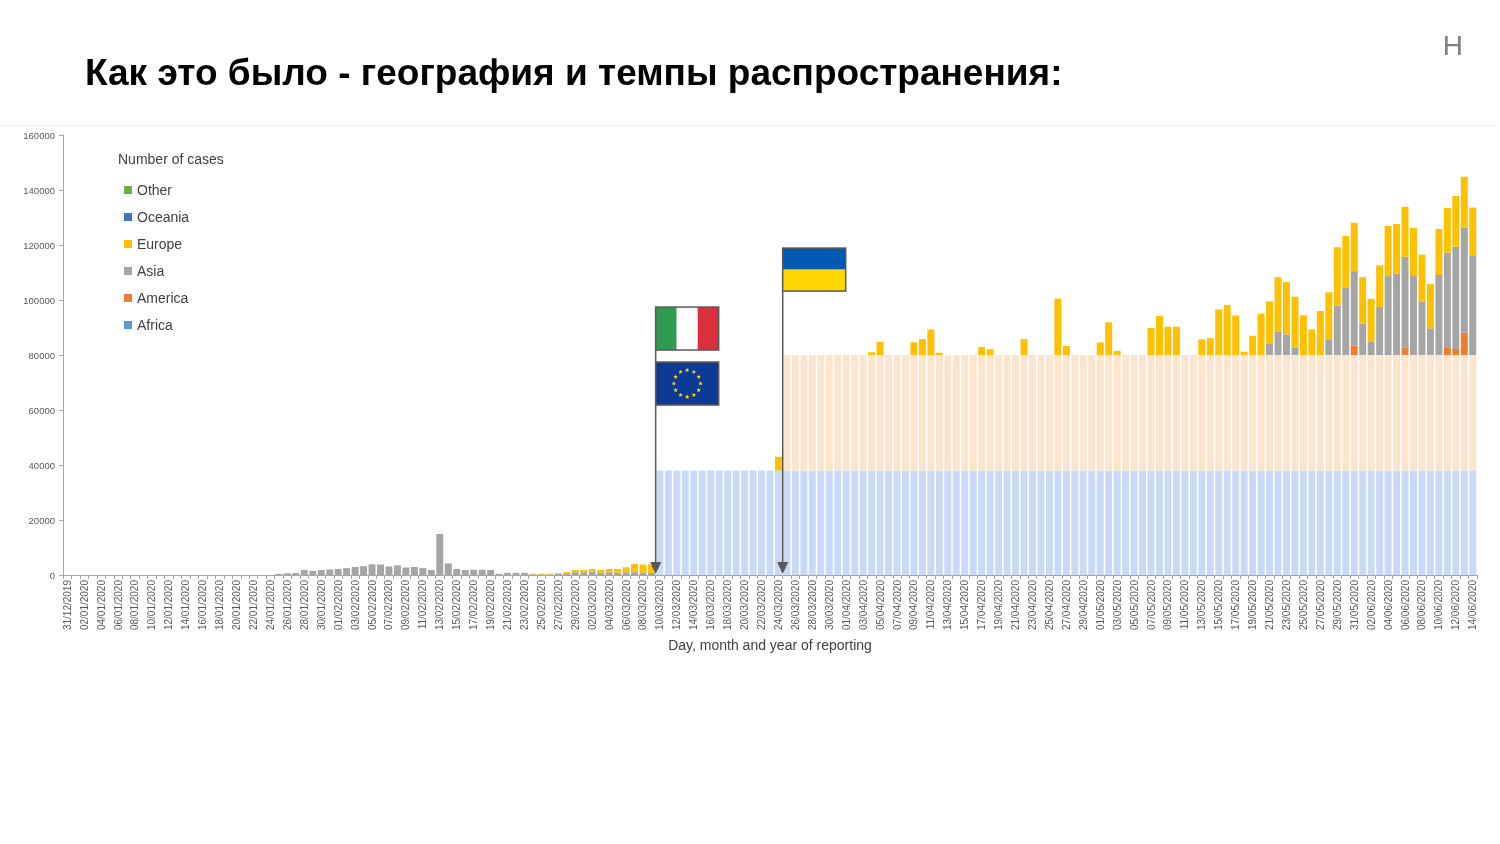  I want to click on y-tick-label: 140000, so click(39, 190).